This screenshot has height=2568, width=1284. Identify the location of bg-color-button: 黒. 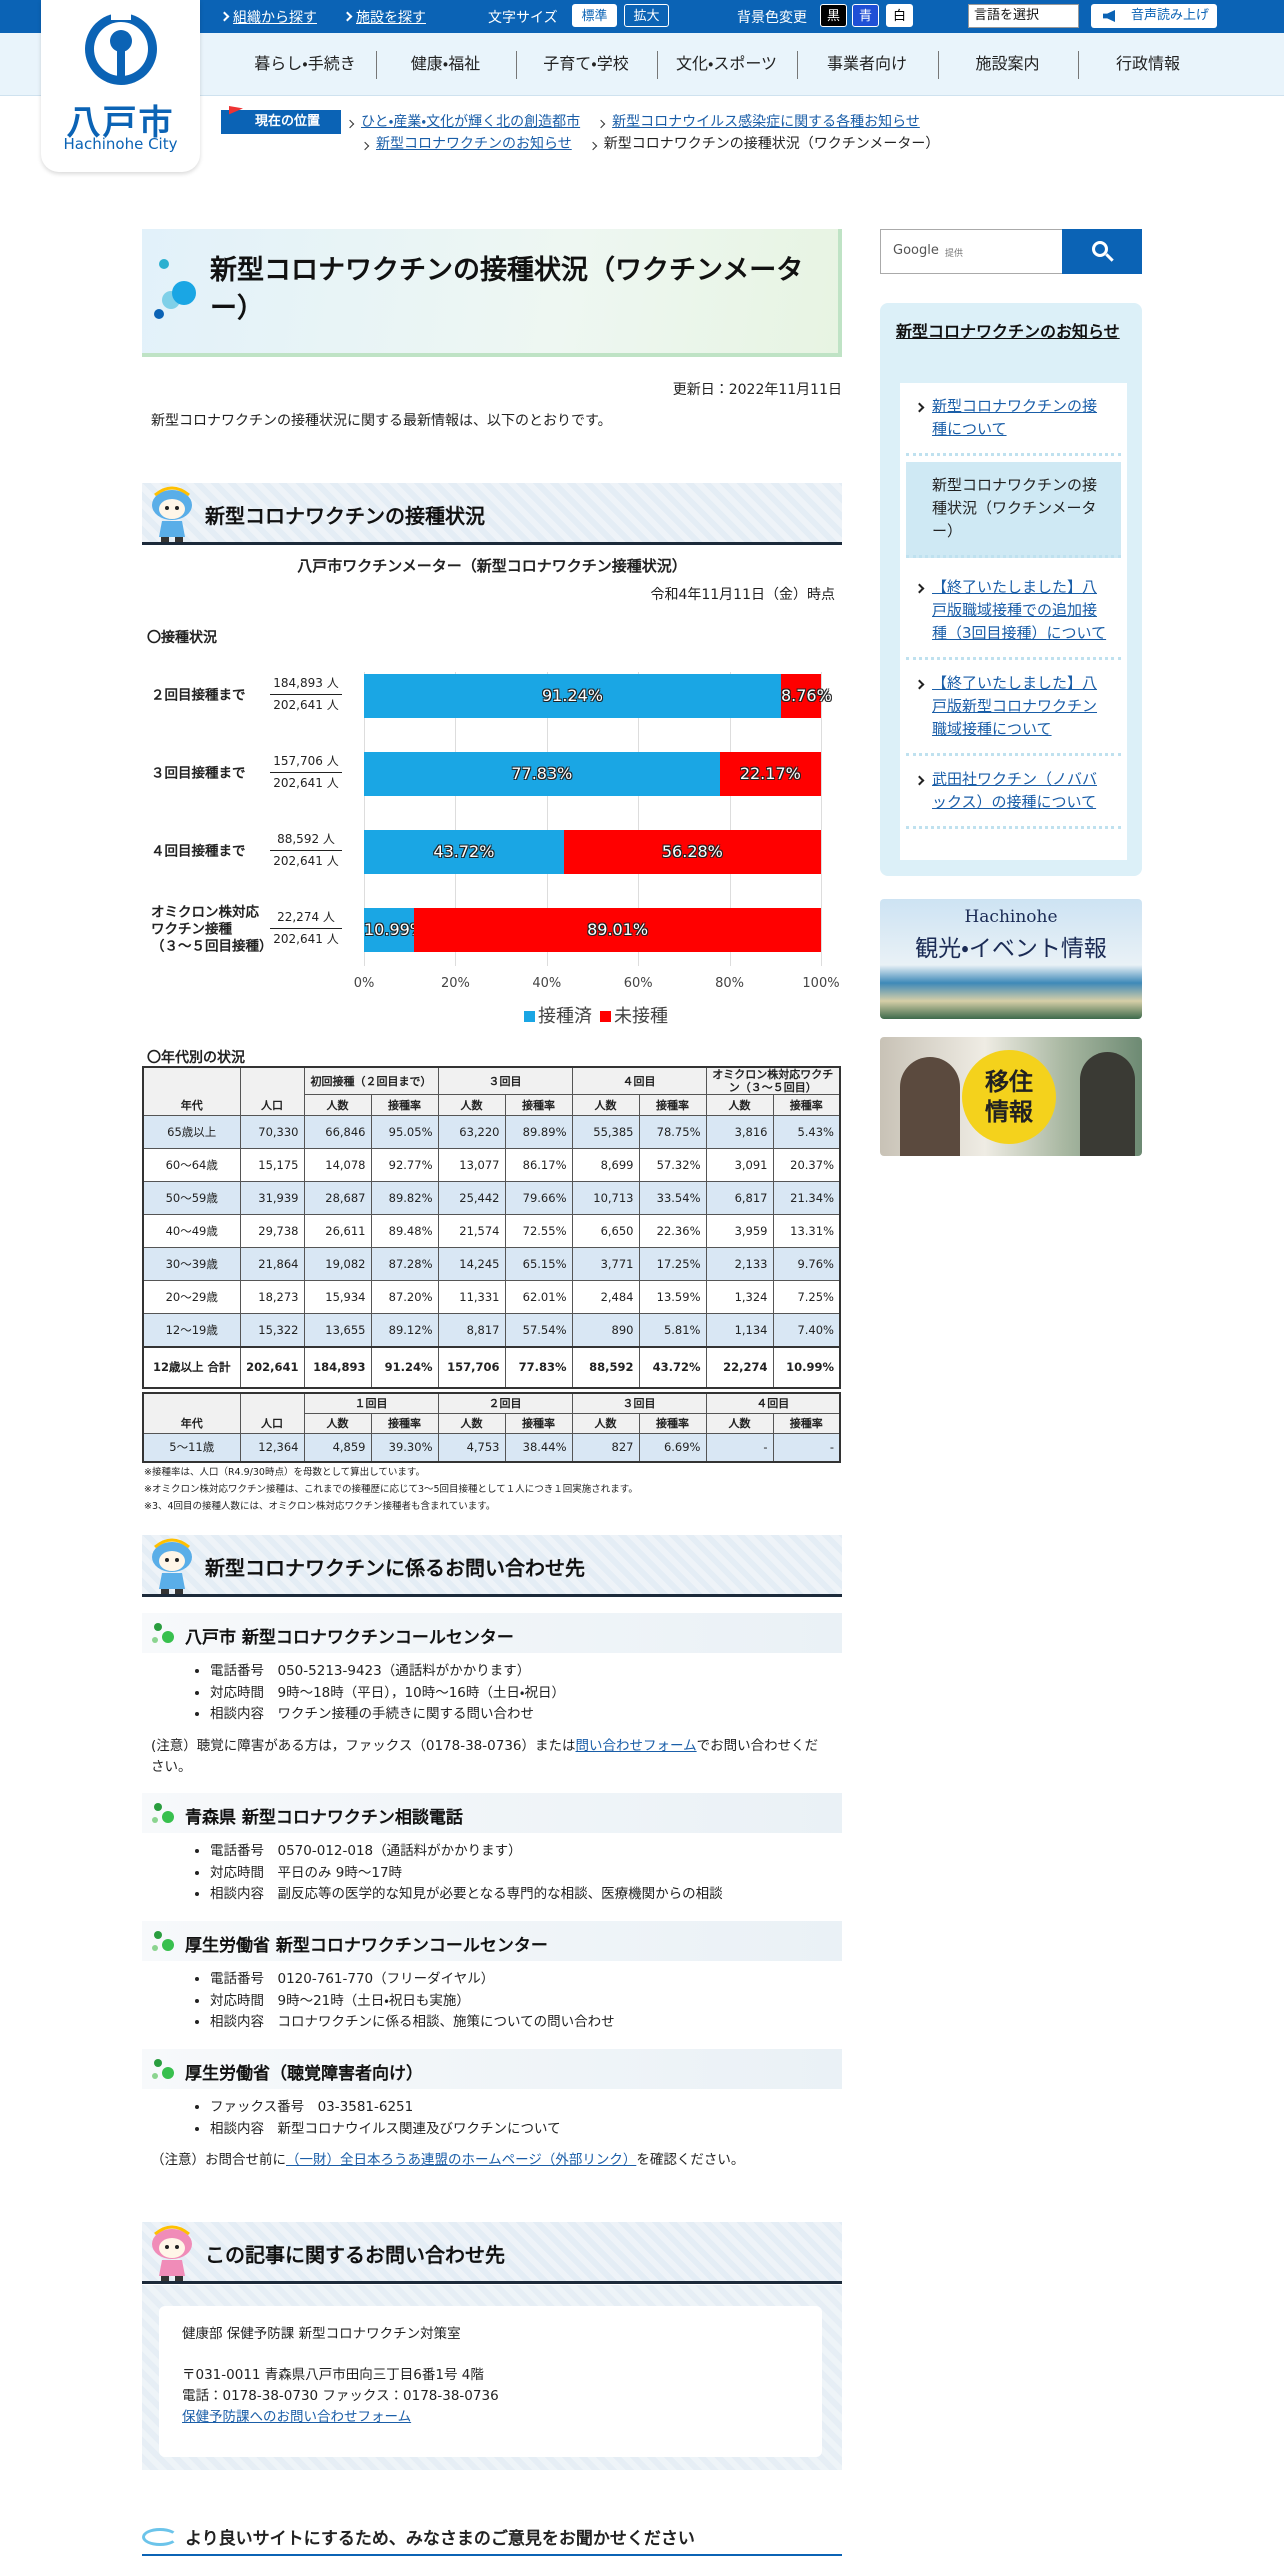
(833, 15).